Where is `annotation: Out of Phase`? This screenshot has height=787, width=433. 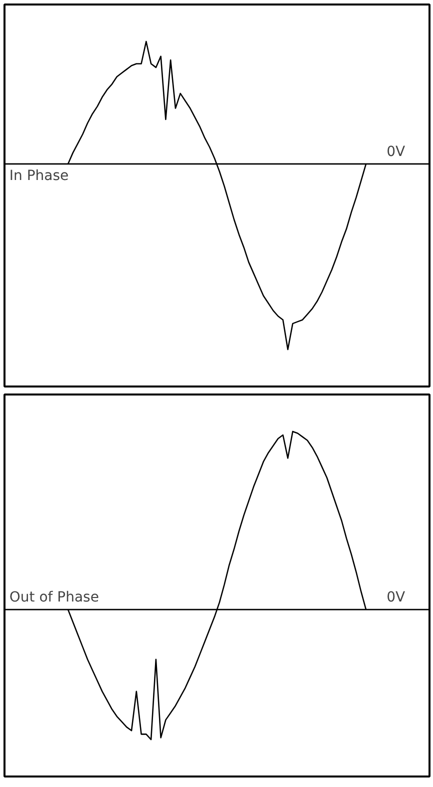 annotation: Out of Phase is located at coordinates (54, 598).